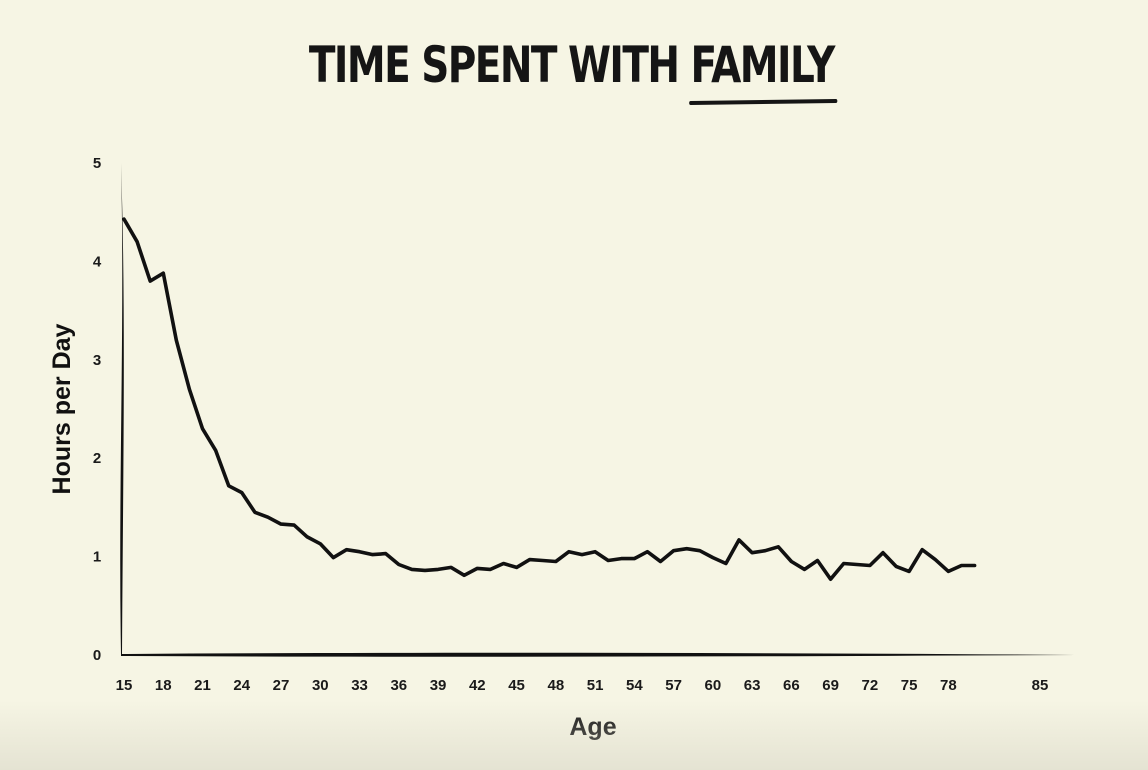 The width and height of the screenshot is (1148, 770). What do you see at coordinates (598, 654) in the screenshot?
I see `x-axis-line` at bounding box center [598, 654].